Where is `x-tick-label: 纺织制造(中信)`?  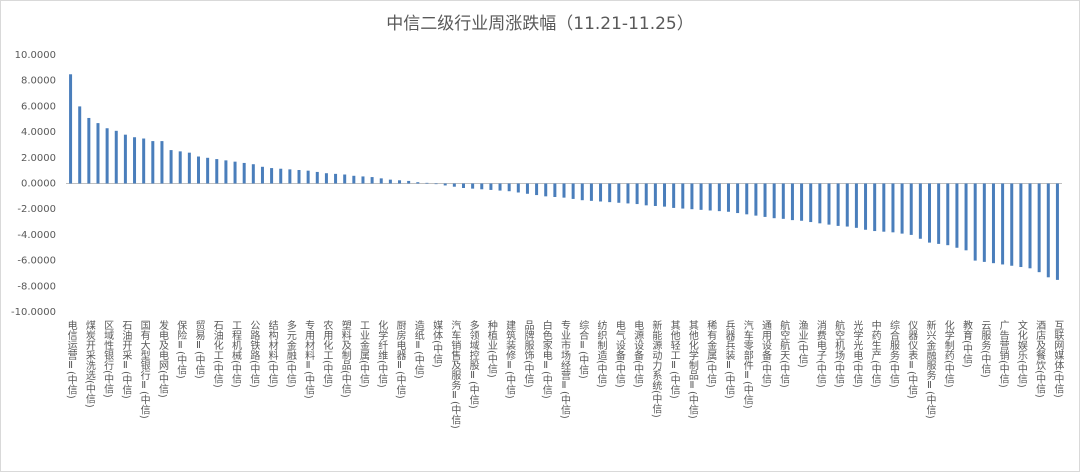
x-tick-label: 纺织制造(中信) is located at coordinates (601, 353).